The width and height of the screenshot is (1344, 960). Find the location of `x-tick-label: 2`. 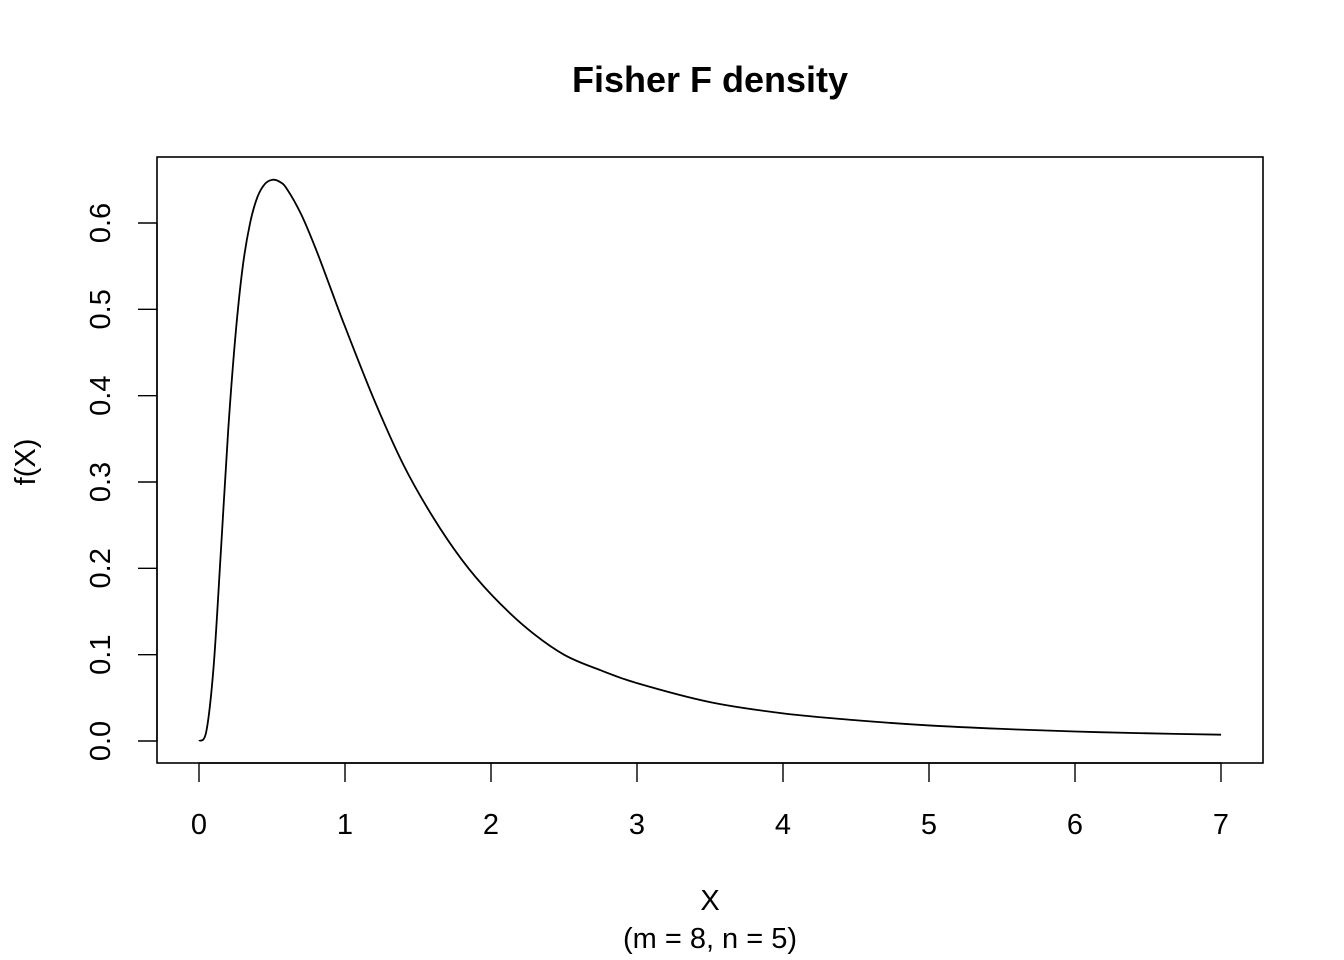

x-tick-label: 2 is located at coordinates (491, 825).